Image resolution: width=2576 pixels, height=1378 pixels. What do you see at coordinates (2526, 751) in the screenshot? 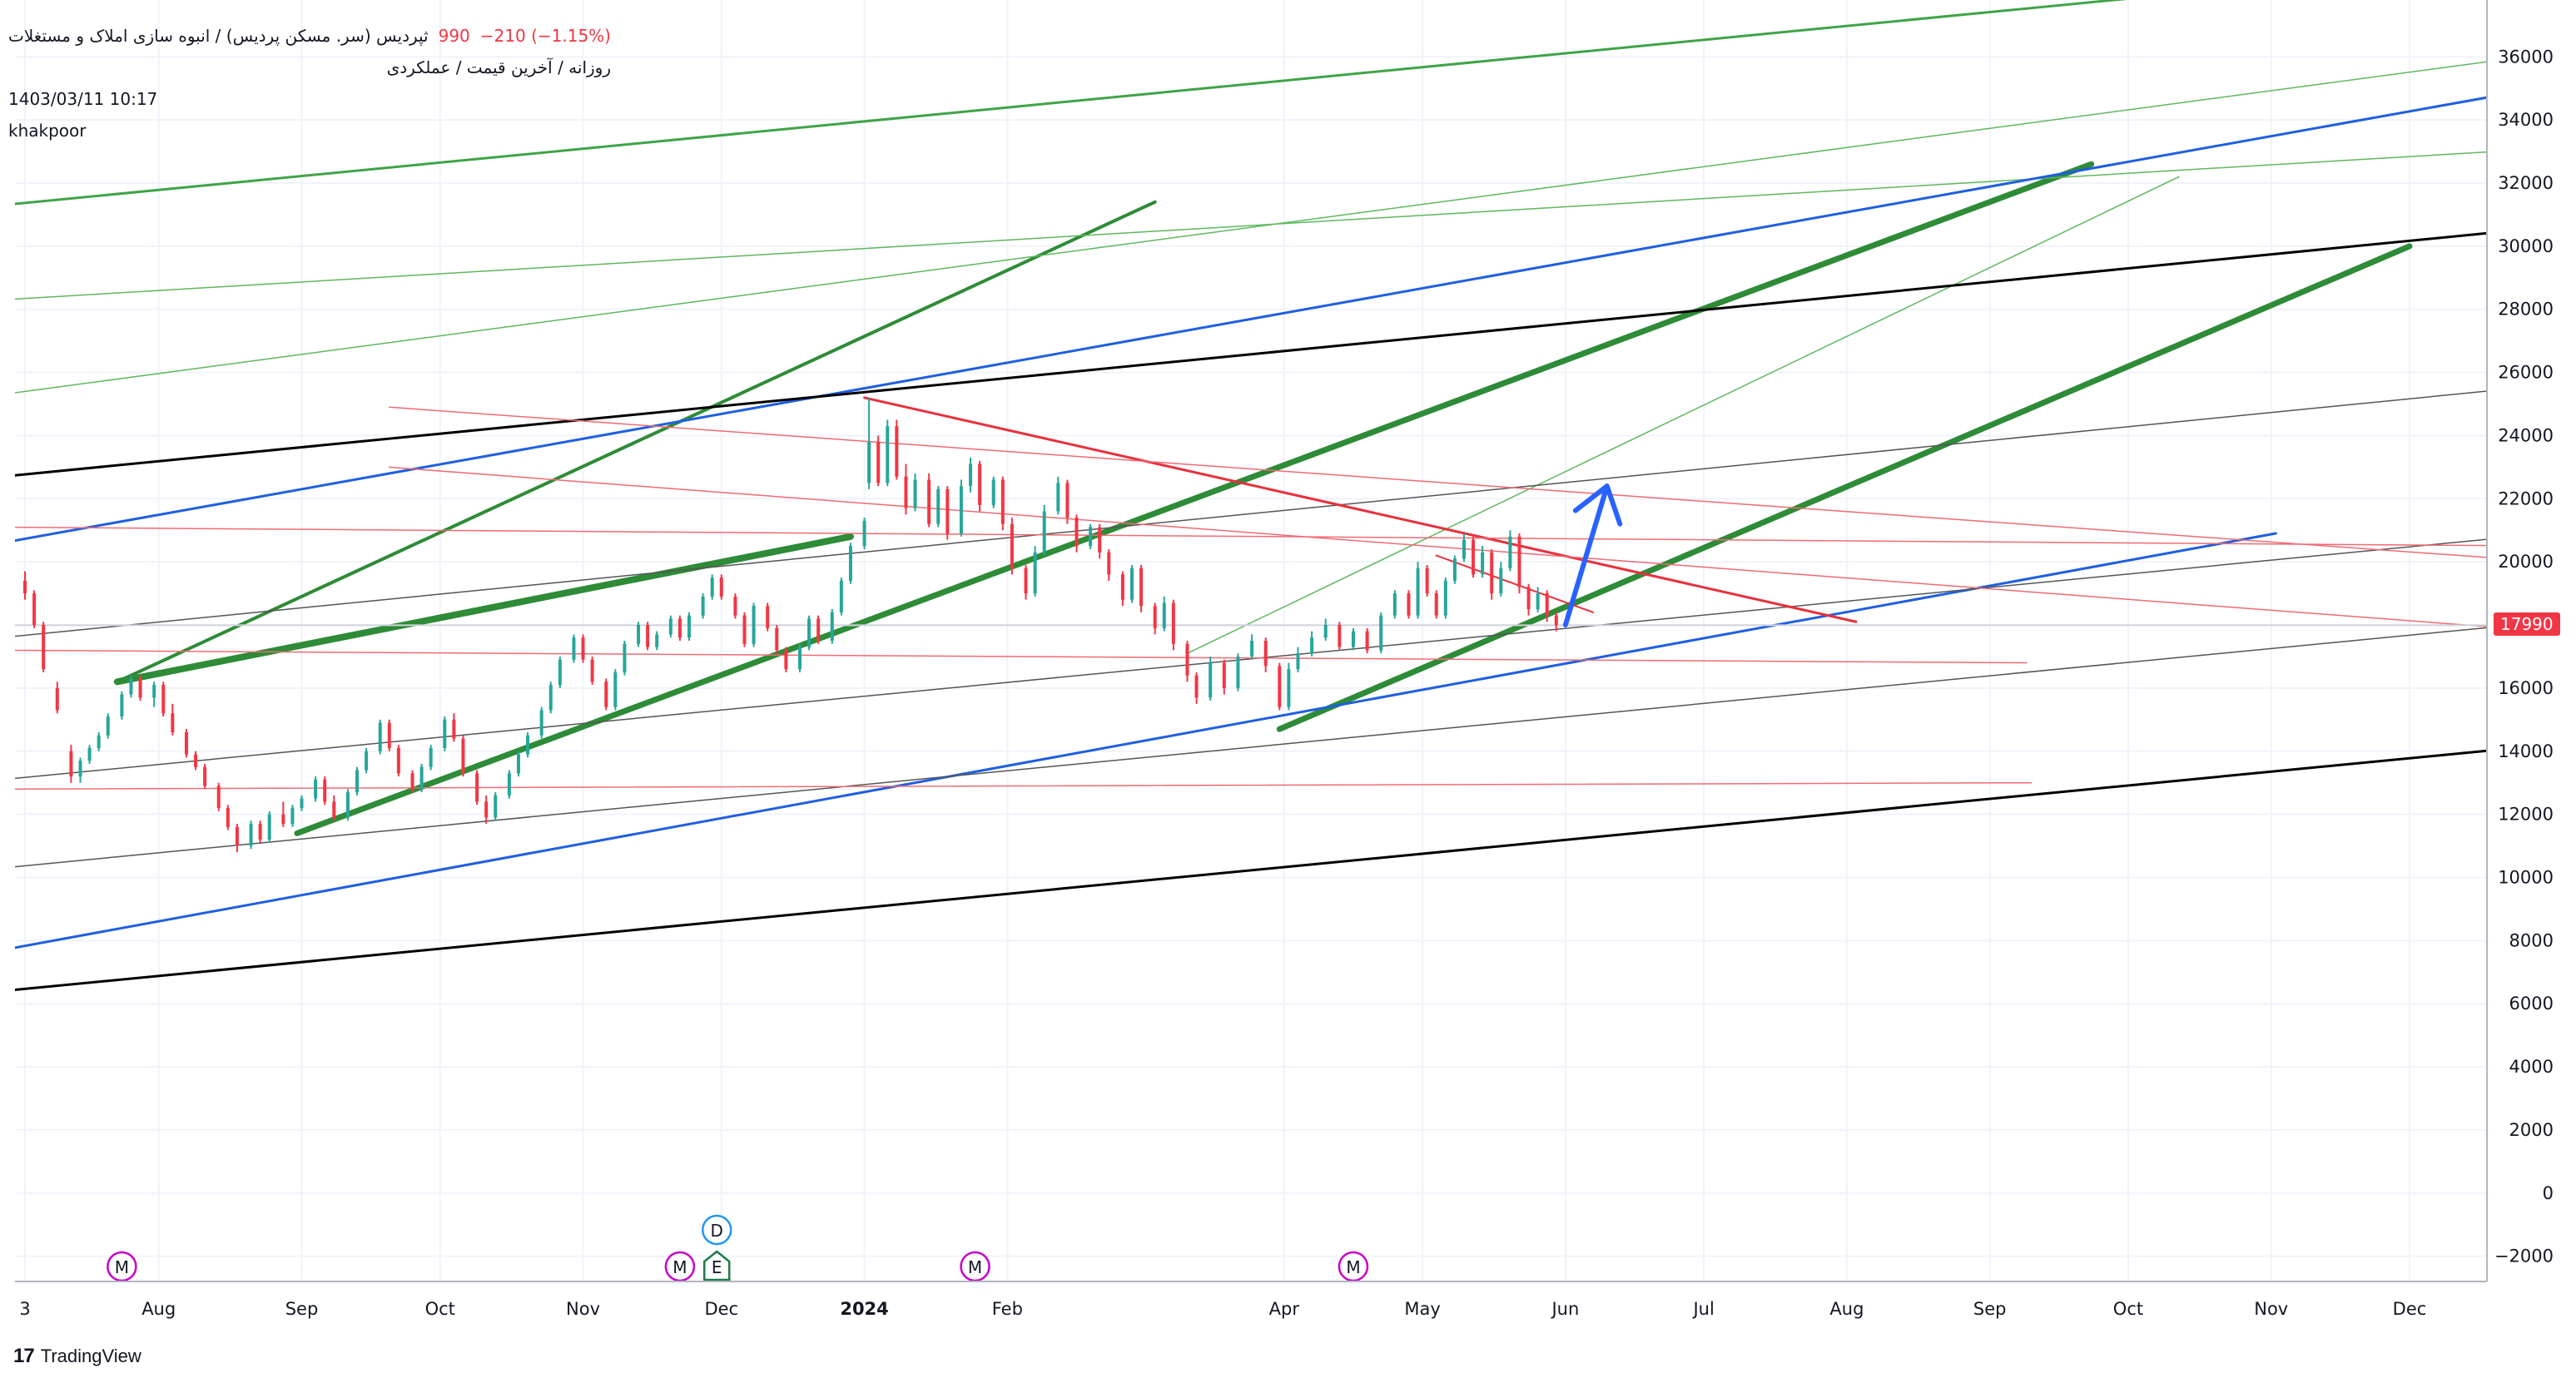
I see `y-tick-label: 14000` at bounding box center [2526, 751].